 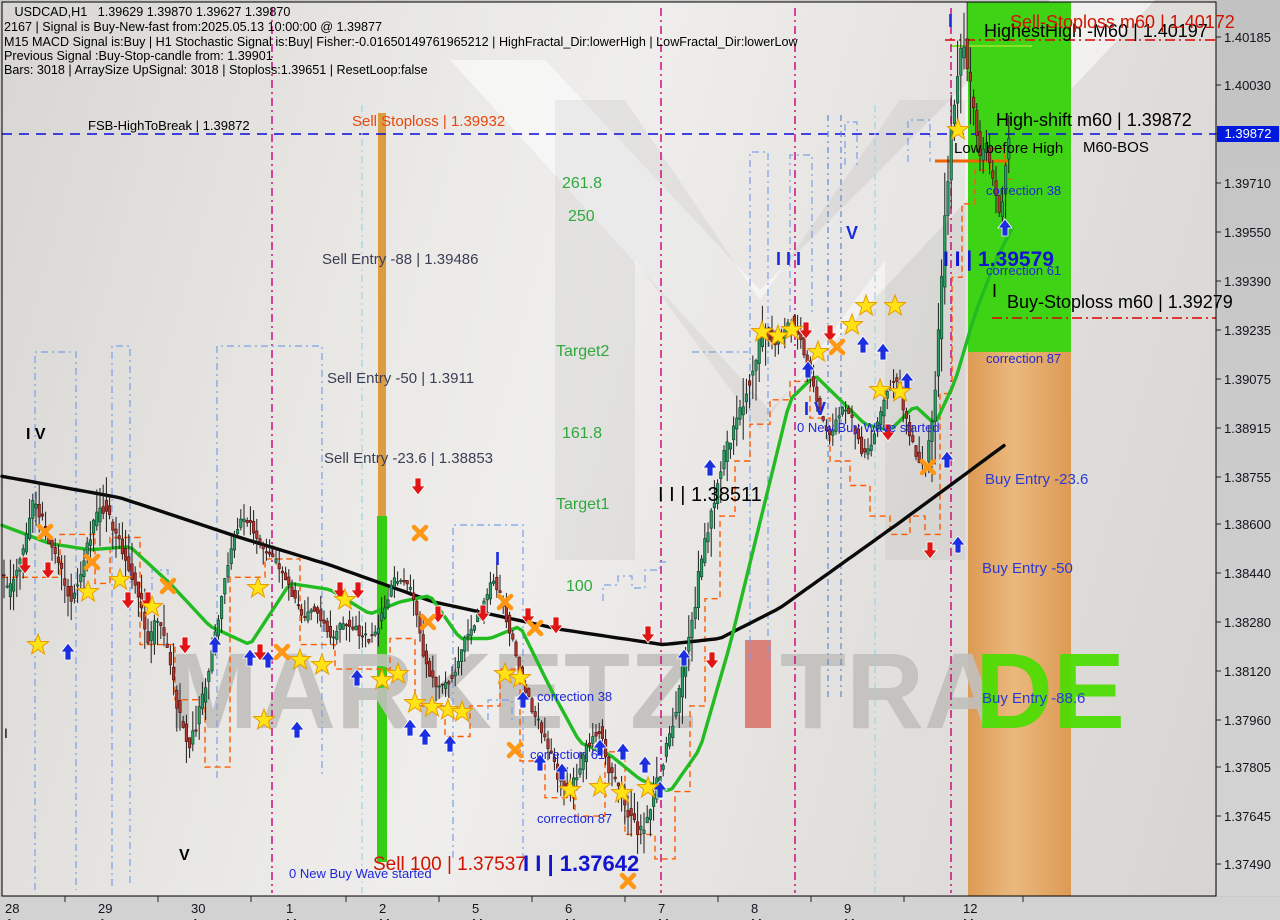 What do you see at coordinates (1248, 448) in the screenshot?
I see `price-axis-background` at bounding box center [1248, 448].